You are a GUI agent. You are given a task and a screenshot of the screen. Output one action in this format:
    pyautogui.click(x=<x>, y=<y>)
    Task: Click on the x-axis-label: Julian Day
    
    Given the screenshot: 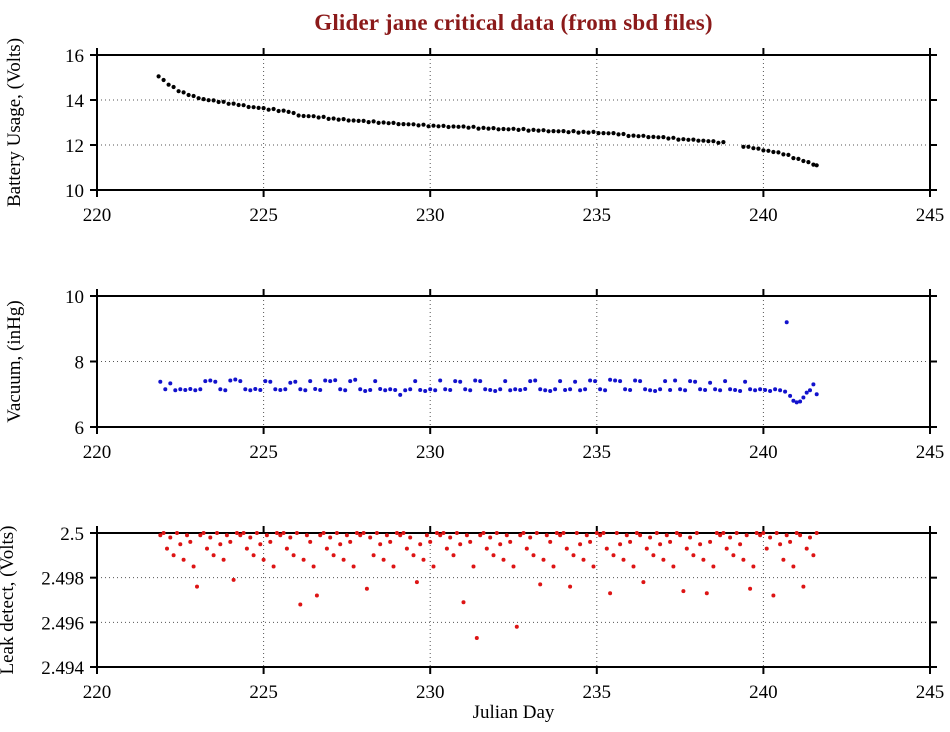 What is the action you would take?
    pyautogui.click(x=514, y=712)
    